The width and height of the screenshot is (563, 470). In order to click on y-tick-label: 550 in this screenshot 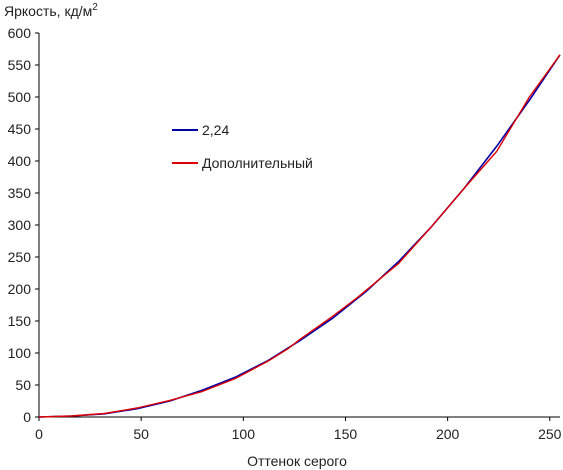, I will do `click(20, 65)`.